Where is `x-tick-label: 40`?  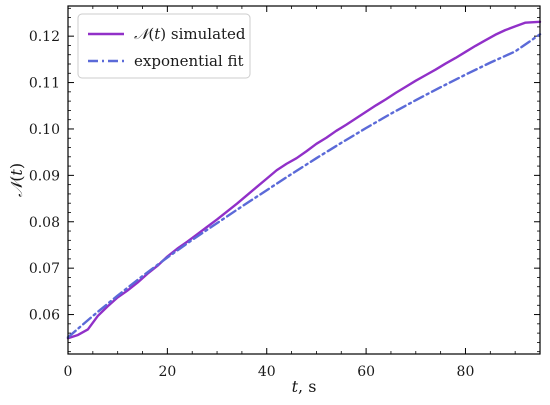 x-tick-label: 40 is located at coordinates (267, 372).